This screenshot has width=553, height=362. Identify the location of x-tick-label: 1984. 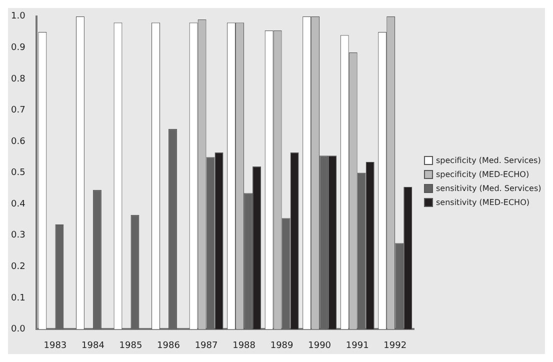
(93, 345).